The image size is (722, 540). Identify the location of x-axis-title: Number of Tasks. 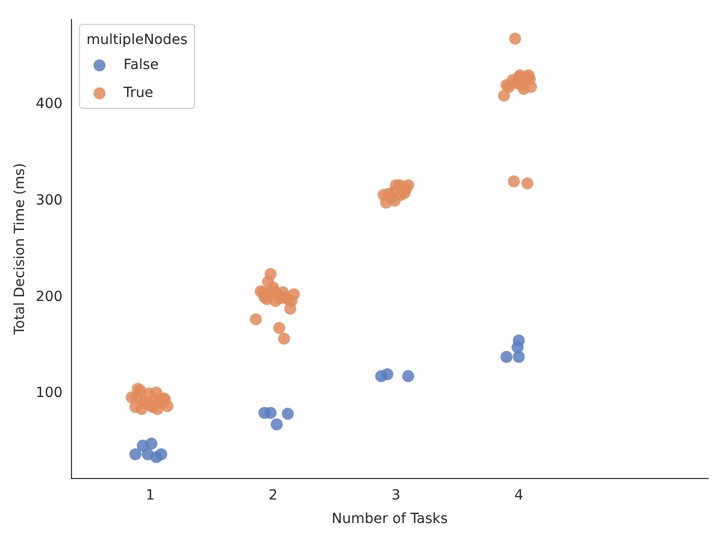
(390, 519).